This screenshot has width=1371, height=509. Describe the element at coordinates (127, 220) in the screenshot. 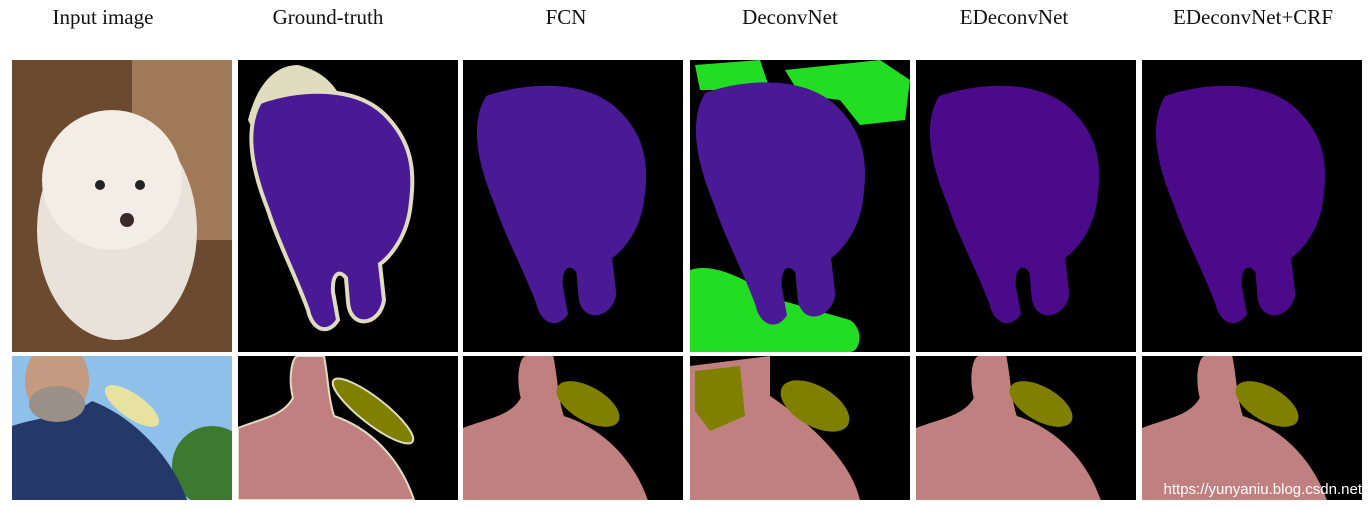

I see `nose` at that location.